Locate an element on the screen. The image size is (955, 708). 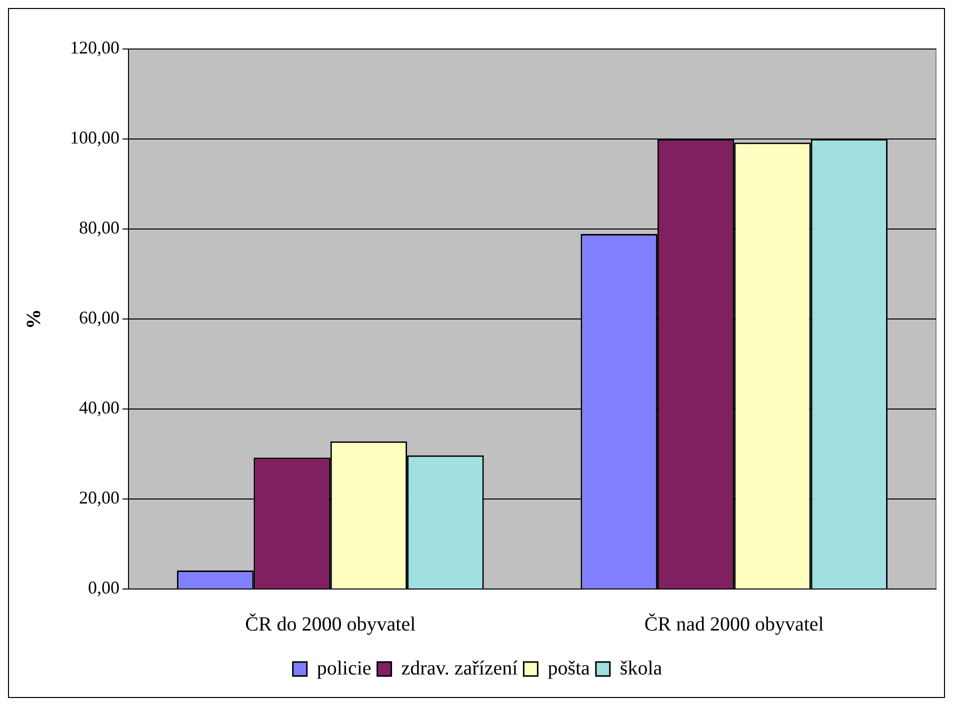
legend-label: pošta is located at coordinates (569, 668).